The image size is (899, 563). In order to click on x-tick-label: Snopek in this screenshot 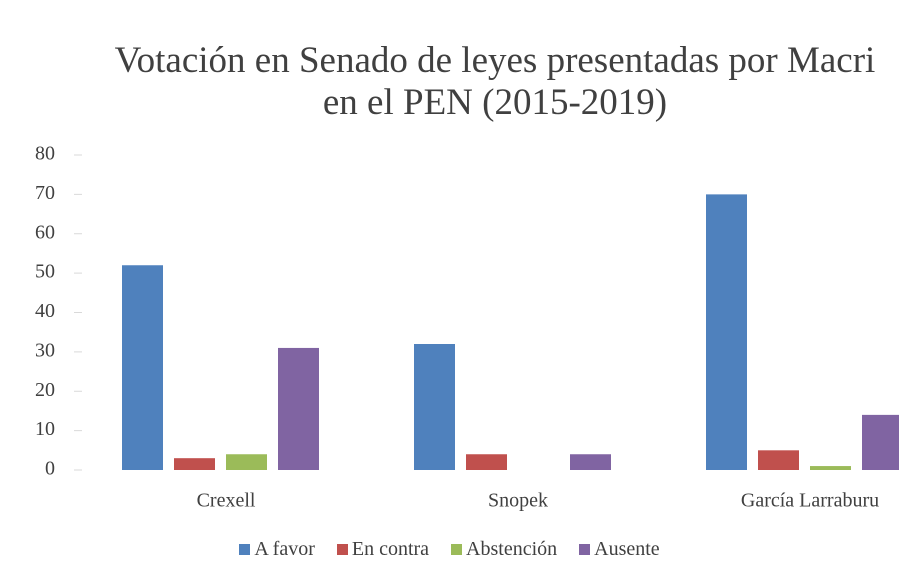, I will do `click(518, 501)`.